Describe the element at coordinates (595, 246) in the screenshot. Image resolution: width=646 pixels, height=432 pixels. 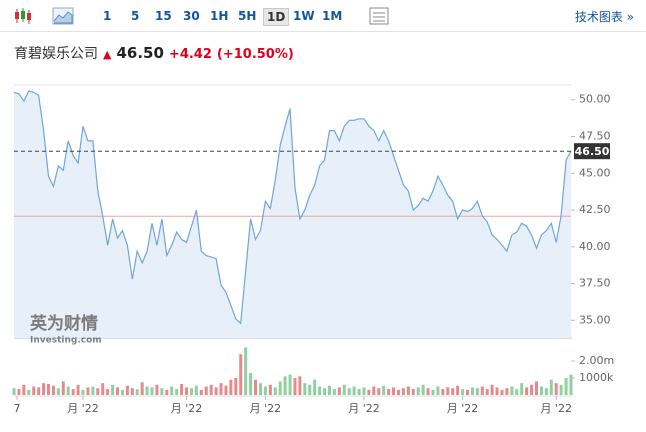
I see `y-tick-label: 40.00` at that location.